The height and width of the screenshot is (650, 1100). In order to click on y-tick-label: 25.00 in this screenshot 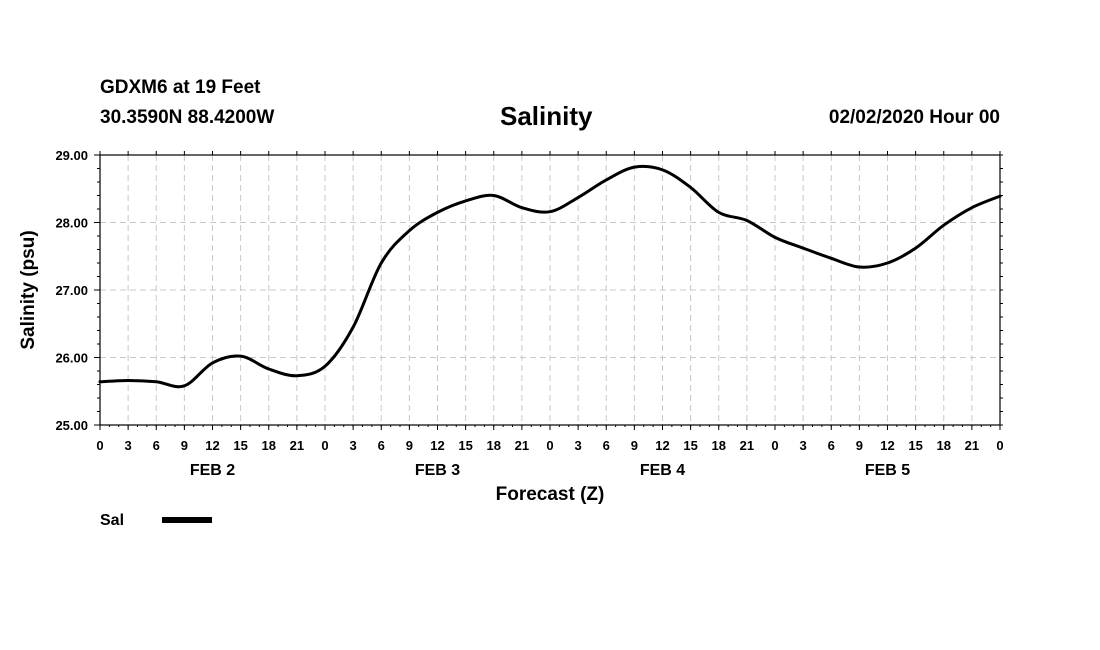, I will do `click(71, 425)`.